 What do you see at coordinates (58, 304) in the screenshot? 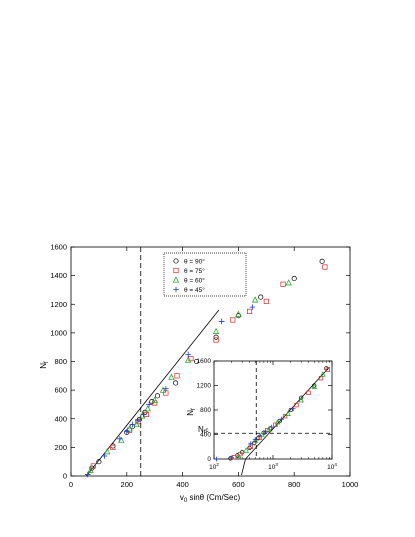
I see `main-y-tick-label: 1200` at bounding box center [58, 304].